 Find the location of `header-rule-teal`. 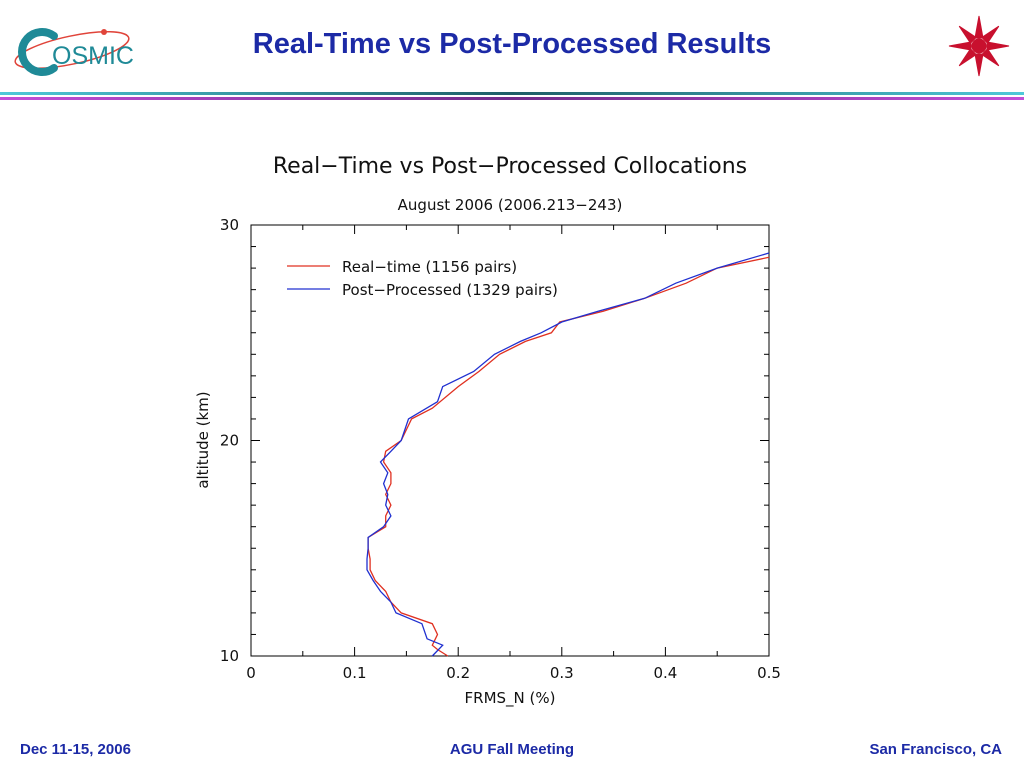

header-rule-teal is located at coordinates (512, 93).